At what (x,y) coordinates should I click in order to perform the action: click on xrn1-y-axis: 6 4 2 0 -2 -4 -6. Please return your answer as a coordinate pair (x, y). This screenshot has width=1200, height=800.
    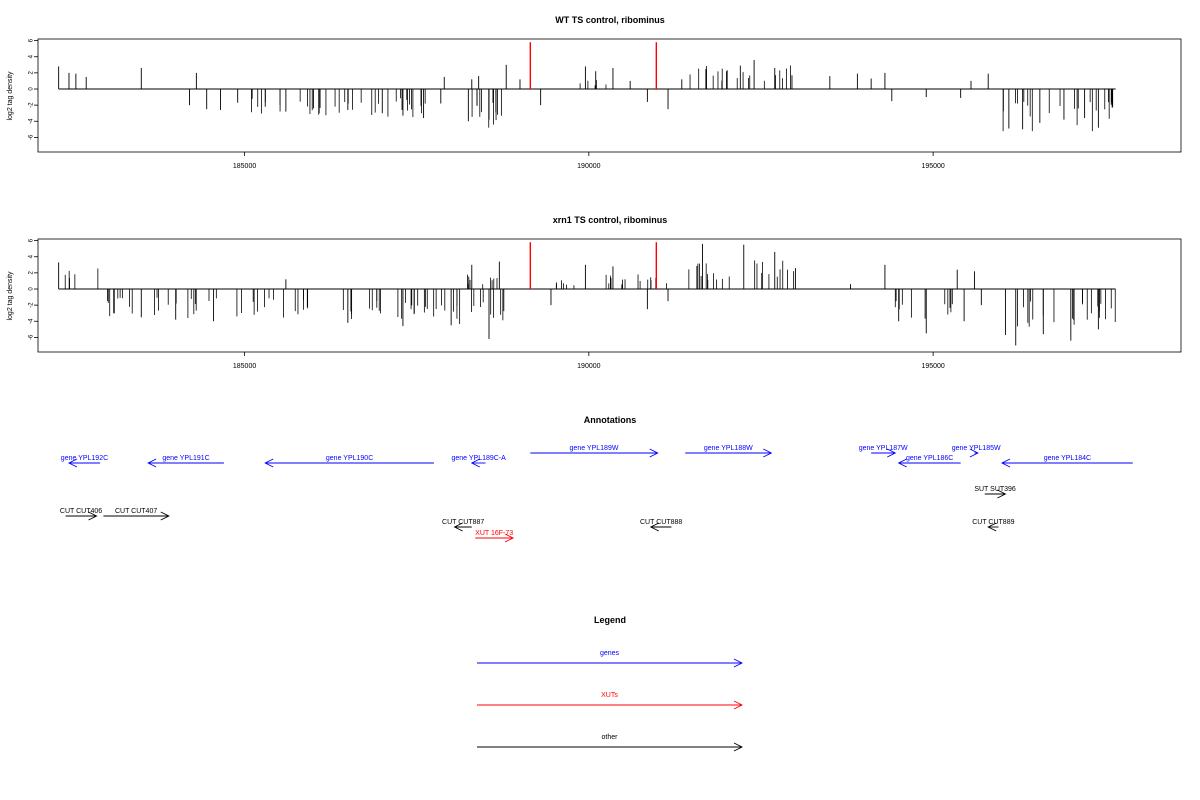
    Looking at the image, I should click on (33, 289).